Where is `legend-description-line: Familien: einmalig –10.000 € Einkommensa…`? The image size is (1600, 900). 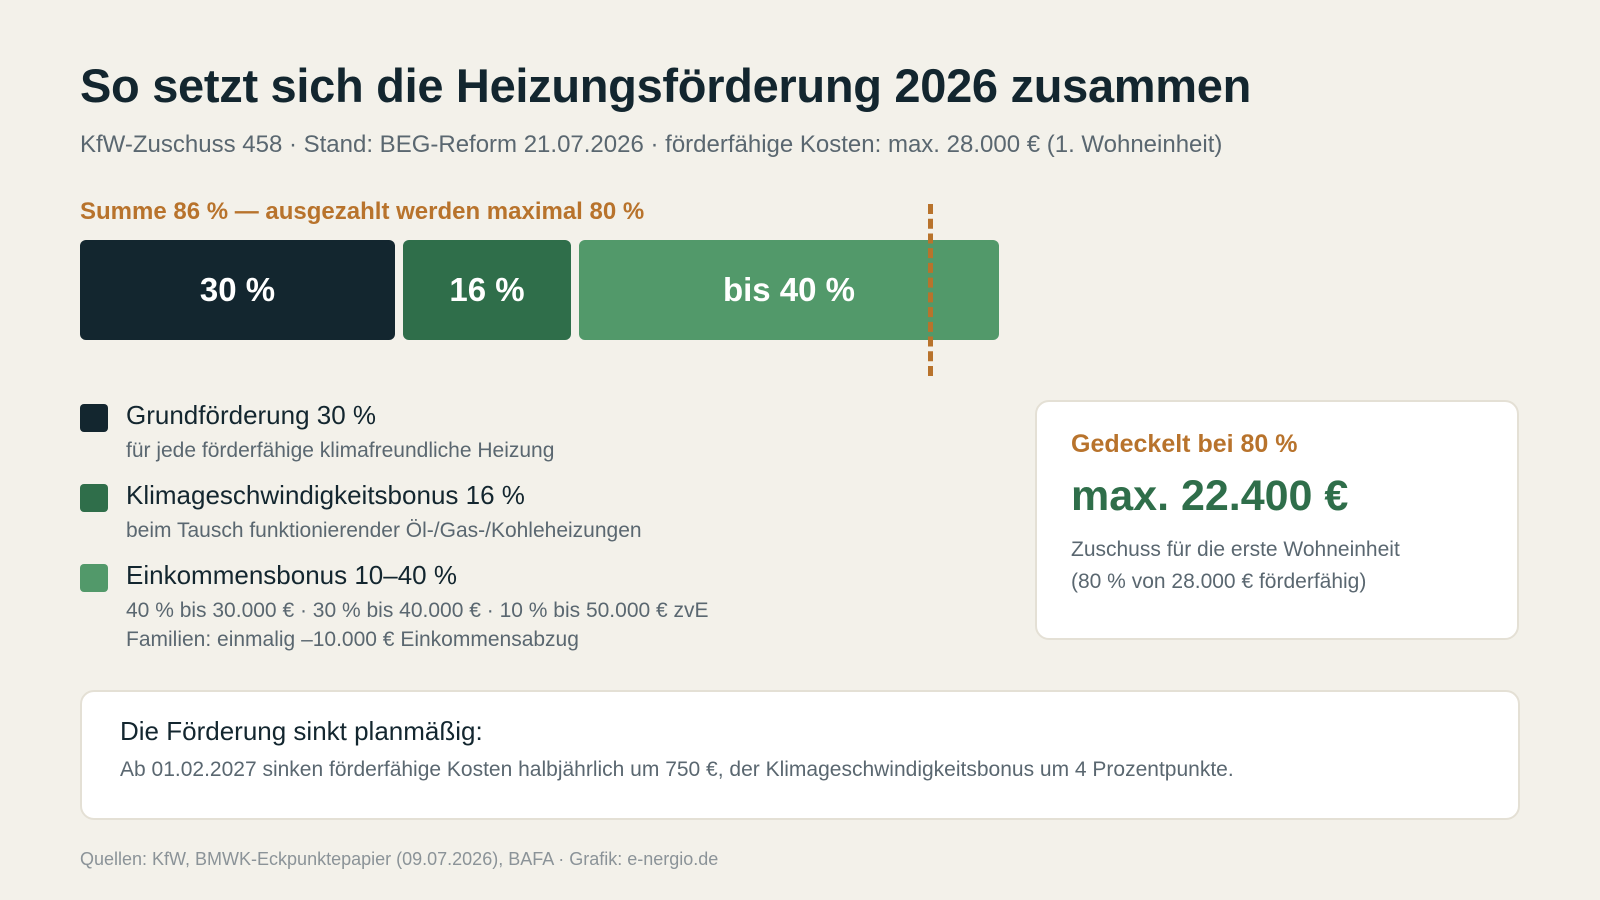 legend-description-line: Familien: einmalig –10.000 € Einkommensa… is located at coordinates (352, 639).